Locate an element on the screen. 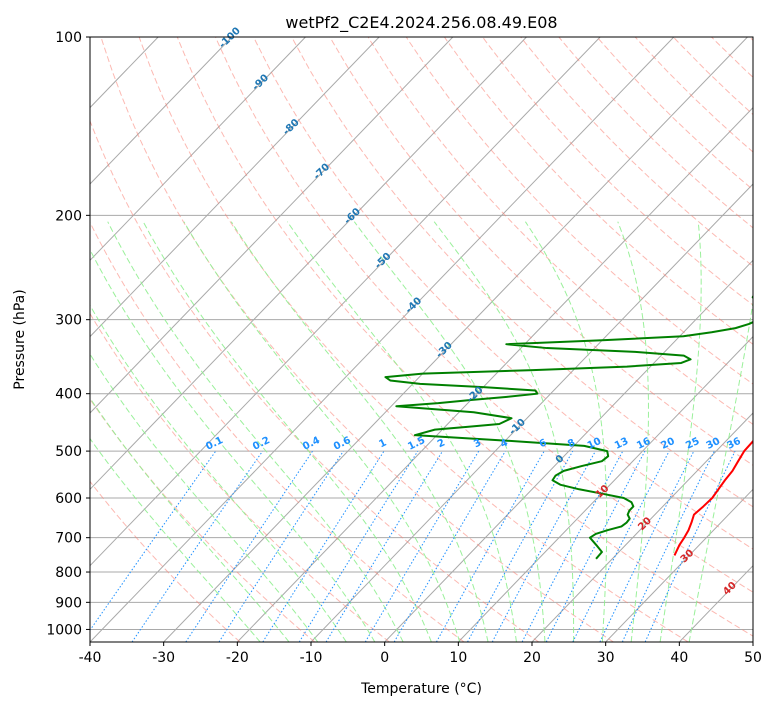 This screenshot has height=708, width=775. mixing-ratio-label: 10 is located at coordinates (594, 444).